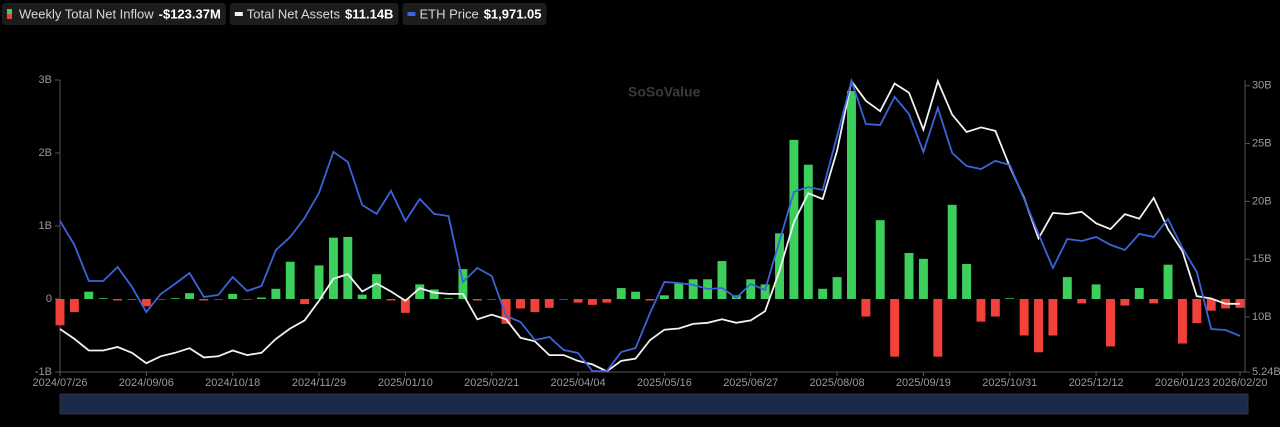  What do you see at coordinates (1262, 317) in the screenshot?
I see `y2-tick-label: 10B` at bounding box center [1262, 317].